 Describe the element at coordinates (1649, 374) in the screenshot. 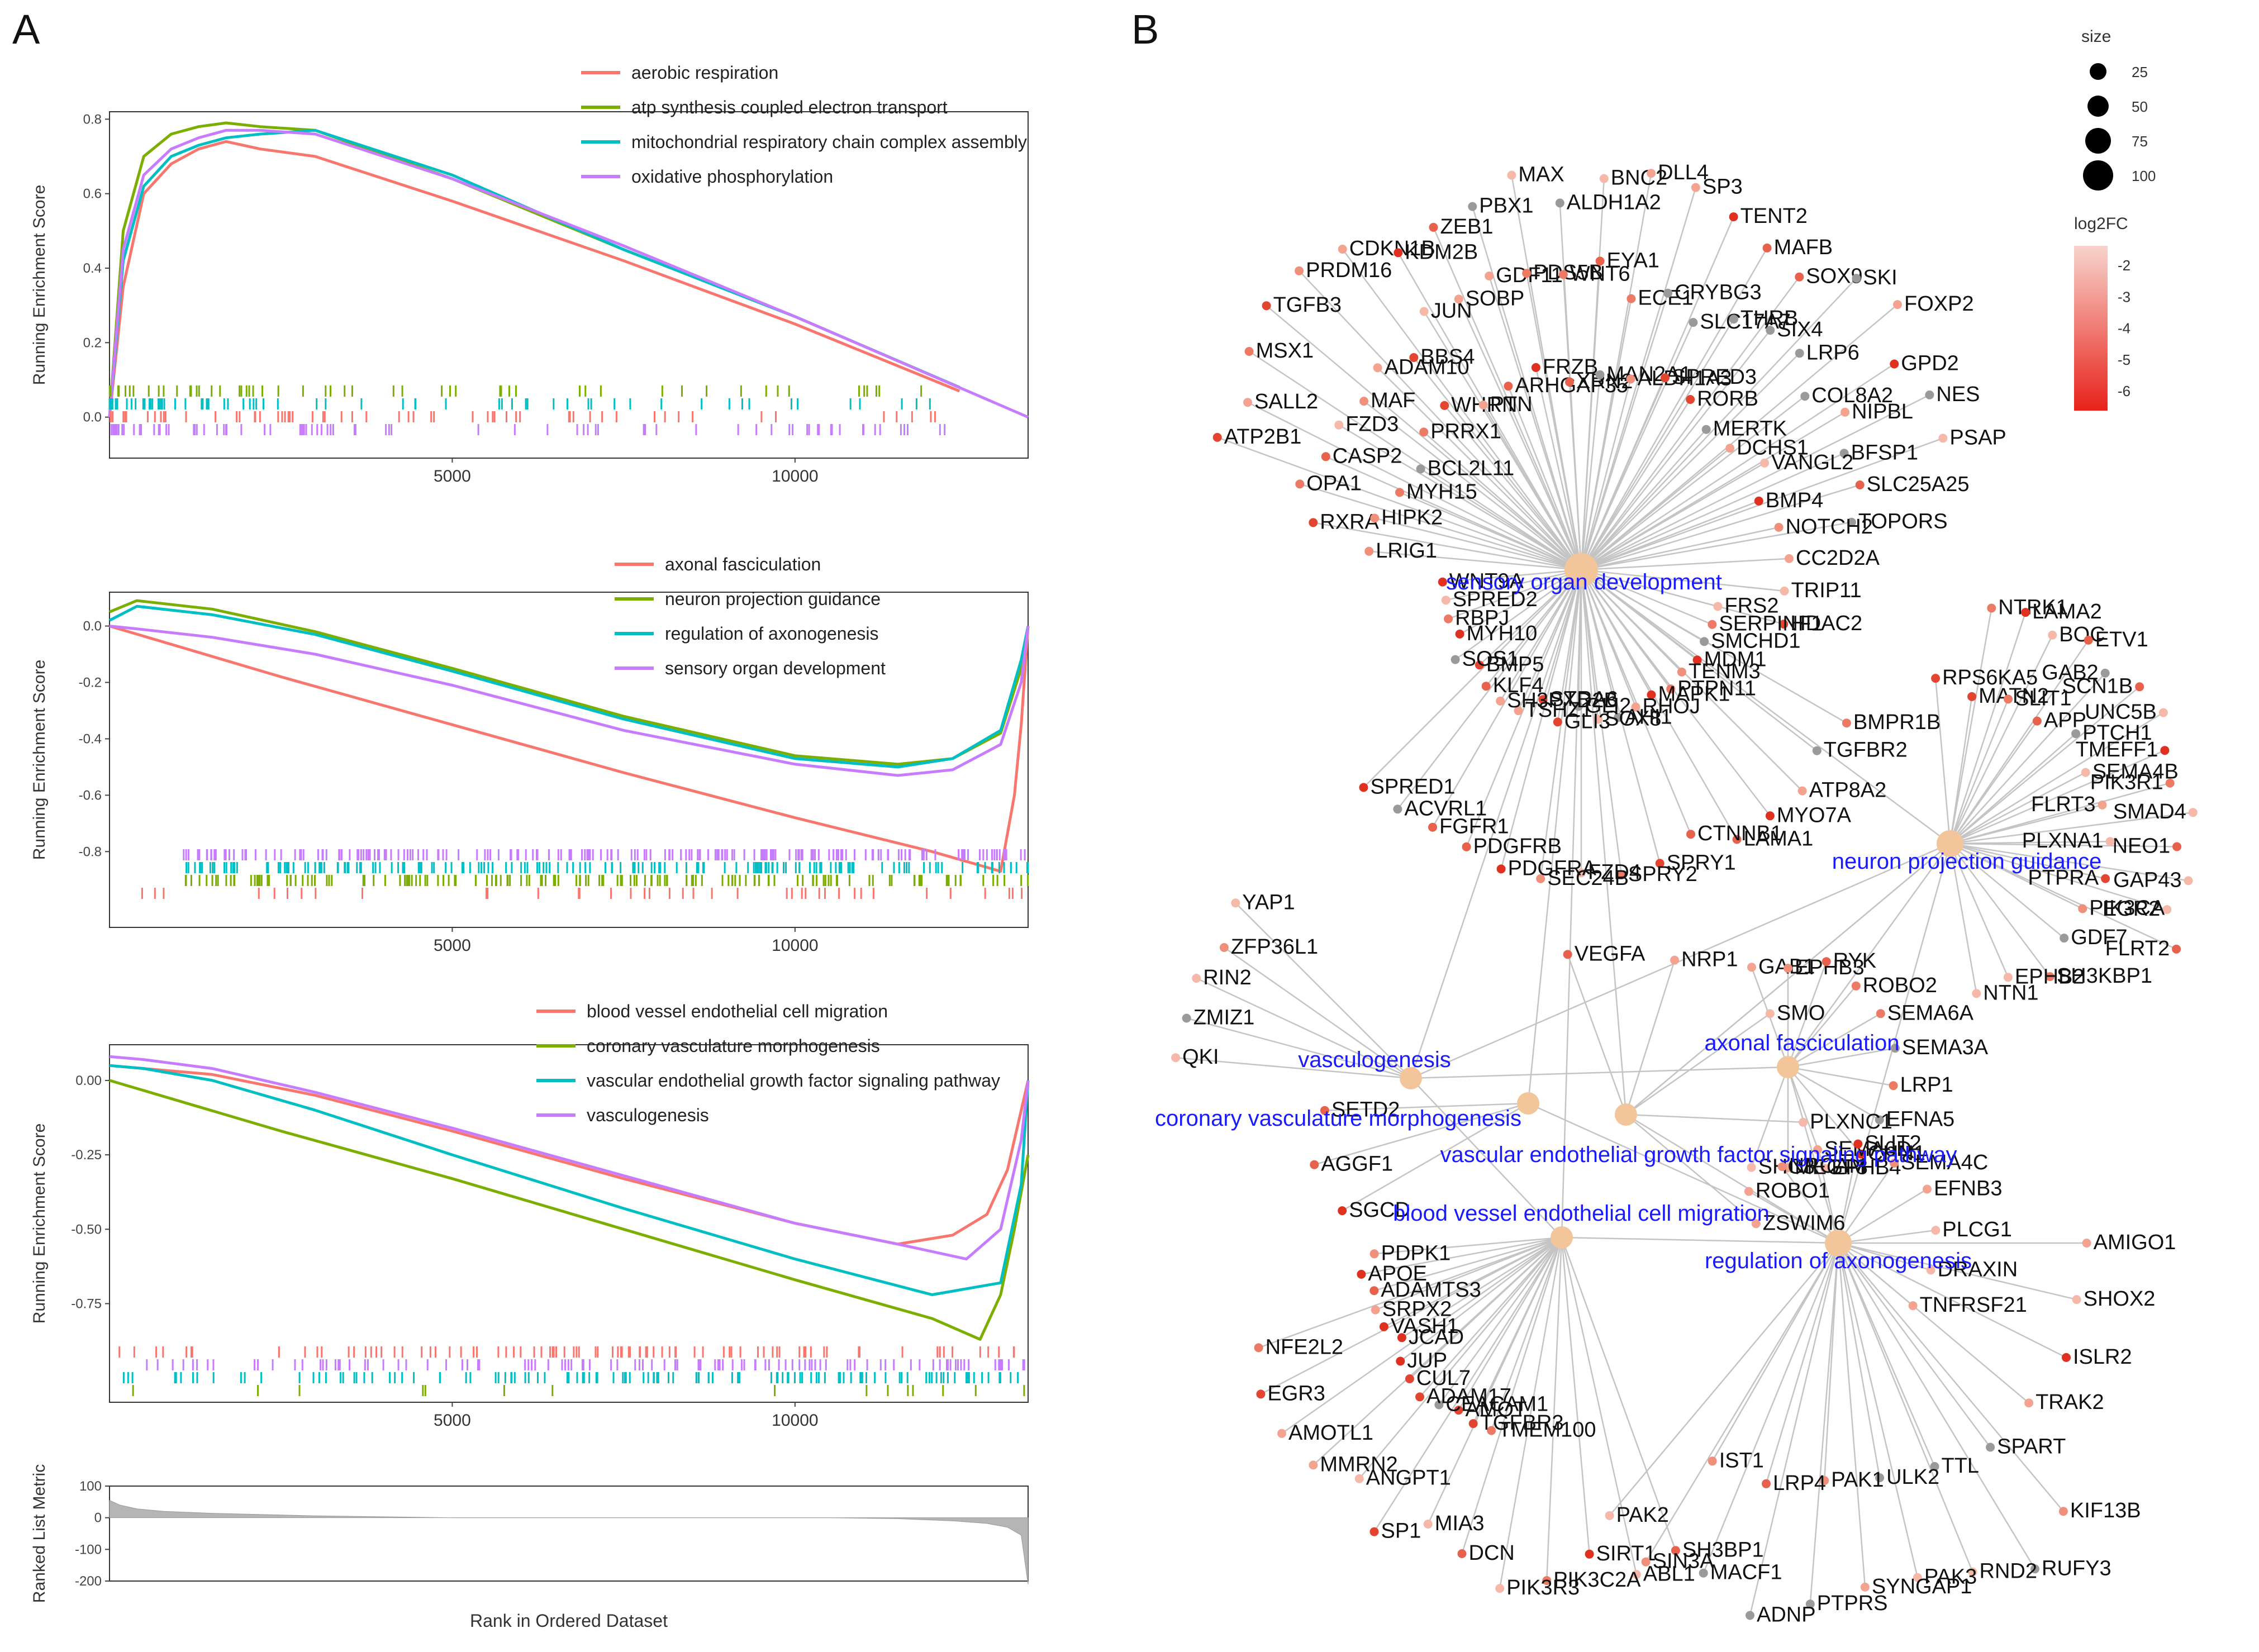

I see `gene-label: MAN2A1` at that location.